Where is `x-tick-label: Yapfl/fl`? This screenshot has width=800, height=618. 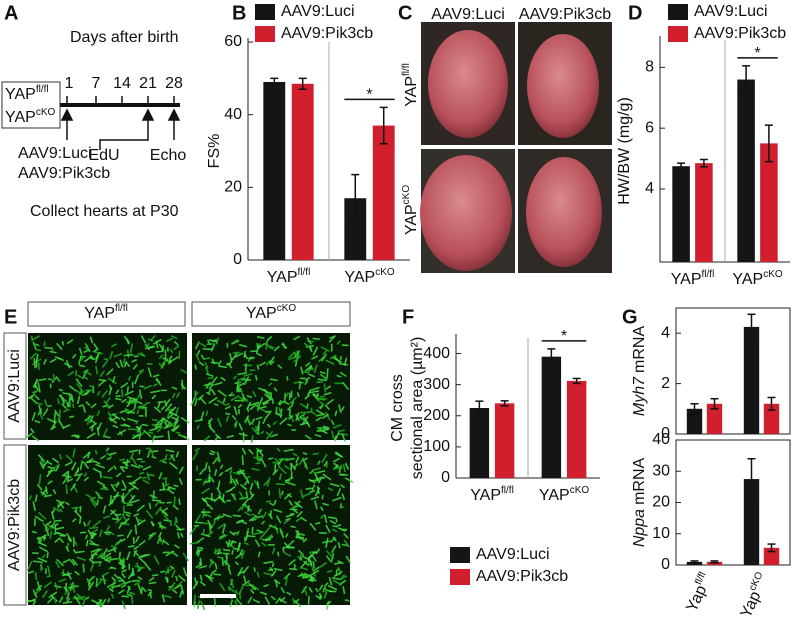
x-tick-label: Yapfl/fl is located at coordinates (698, 592).